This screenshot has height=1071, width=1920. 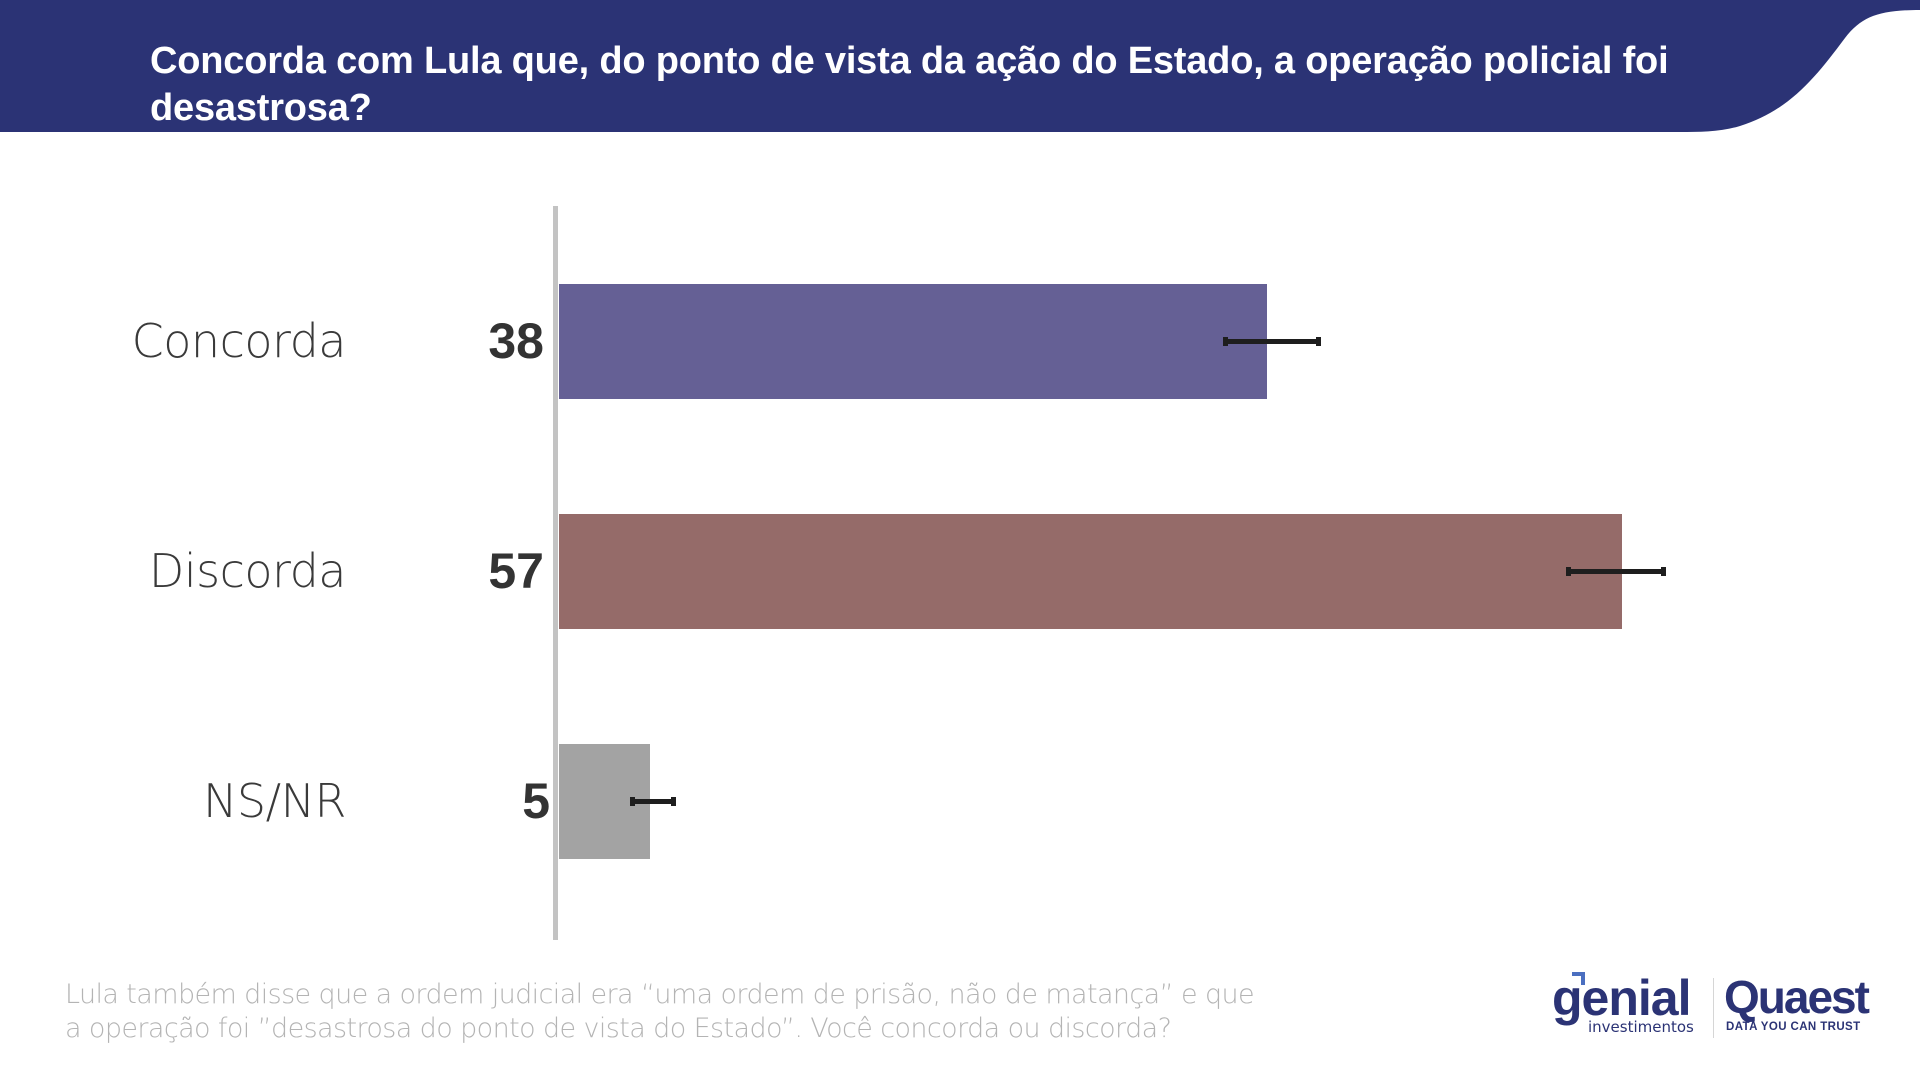 I want to click on value-label: 5, so click(x=536, y=801).